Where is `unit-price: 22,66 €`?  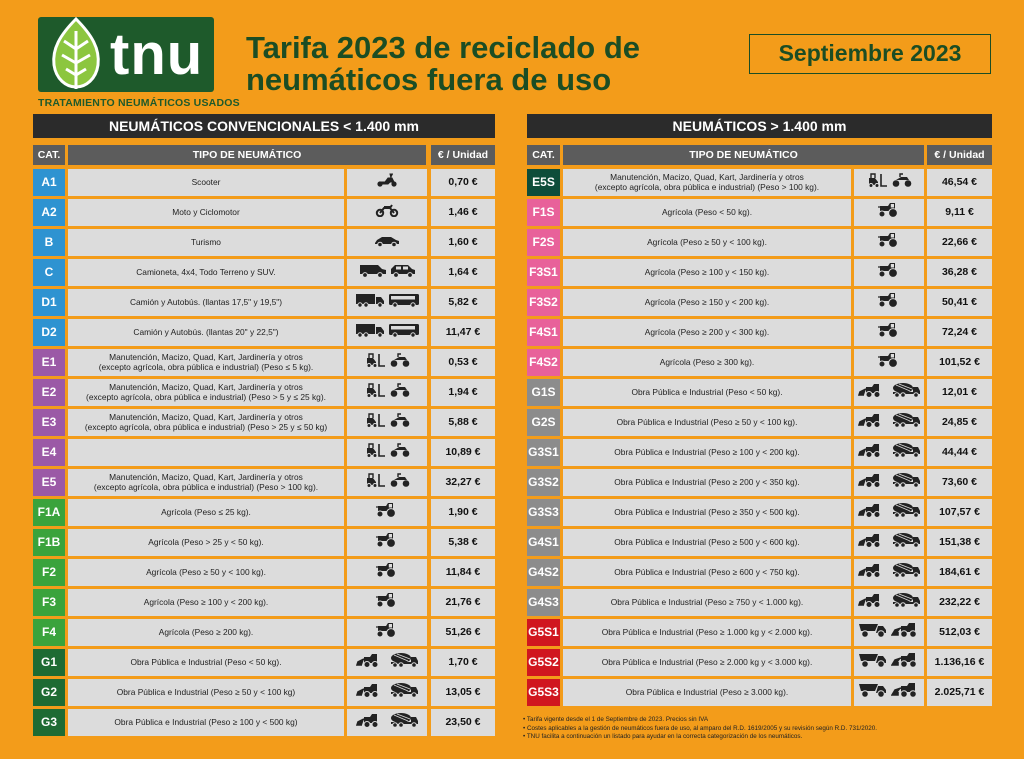
unit-price: 22,66 € is located at coordinates (959, 242).